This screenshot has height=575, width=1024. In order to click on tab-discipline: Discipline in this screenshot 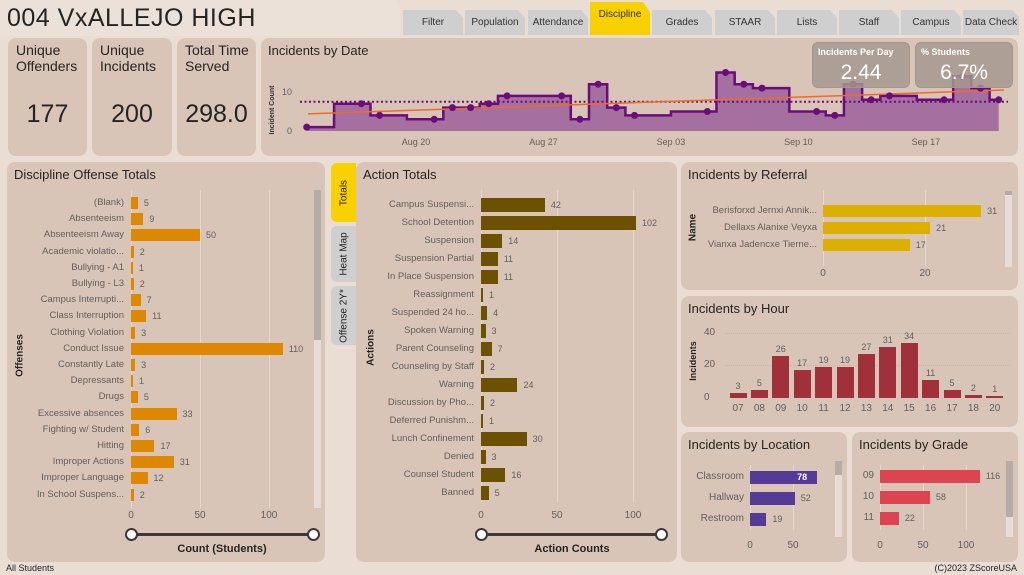, I will do `click(620, 18)`.